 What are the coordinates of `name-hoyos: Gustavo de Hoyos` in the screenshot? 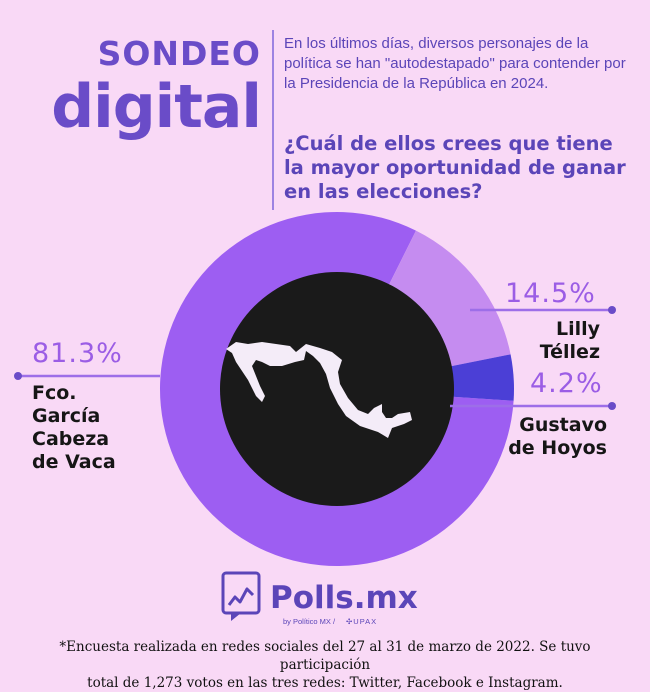 It's located at (549, 437).